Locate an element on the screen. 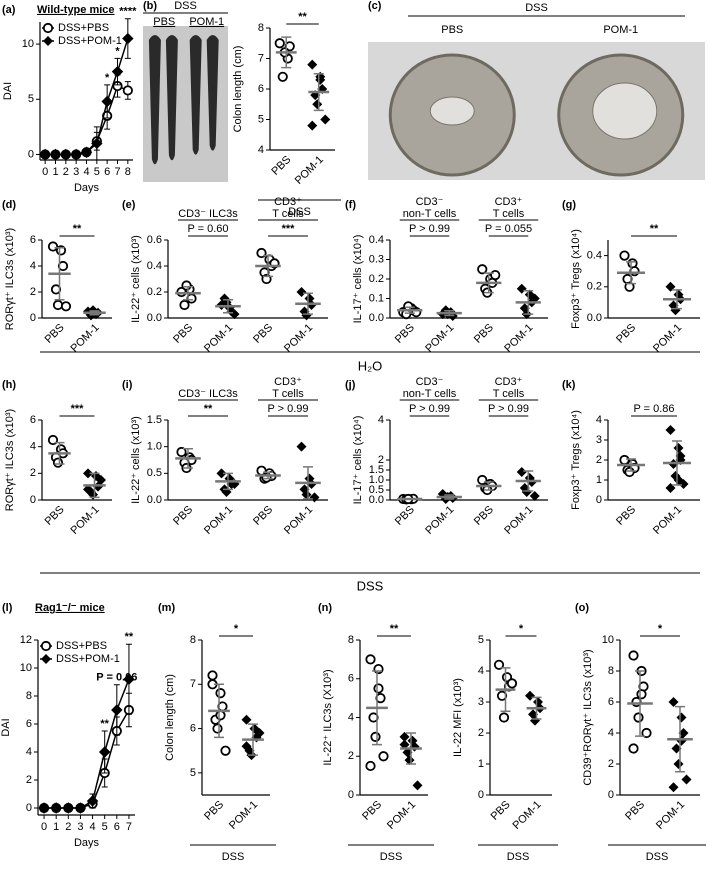  group-label: T cells is located at coordinates (509, 394).